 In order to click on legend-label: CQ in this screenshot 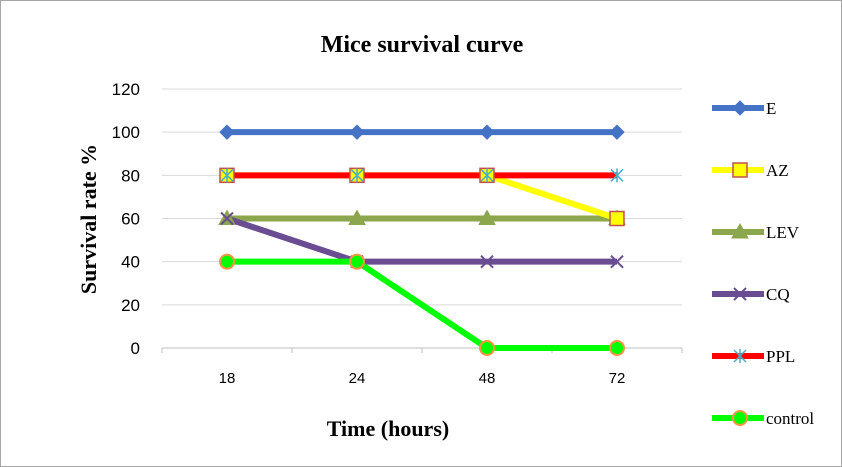, I will do `click(778, 294)`.